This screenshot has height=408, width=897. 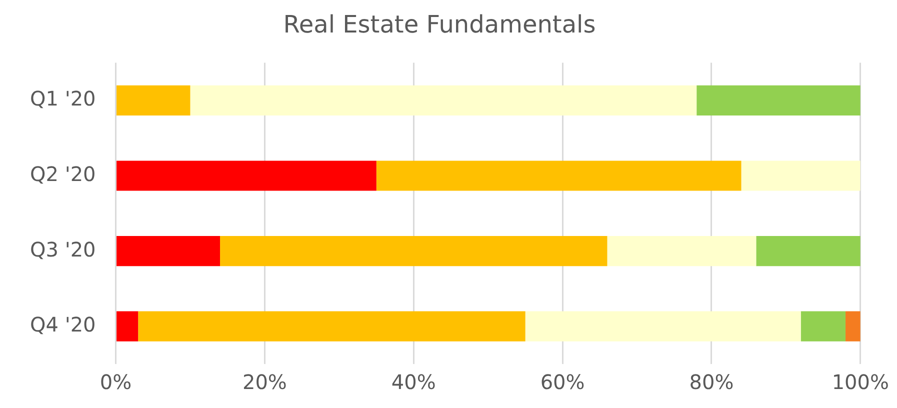 What do you see at coordinates (861, 382) in the screenshot?
I see `x-tick-label: 100%` at bounding box center [861, 382].